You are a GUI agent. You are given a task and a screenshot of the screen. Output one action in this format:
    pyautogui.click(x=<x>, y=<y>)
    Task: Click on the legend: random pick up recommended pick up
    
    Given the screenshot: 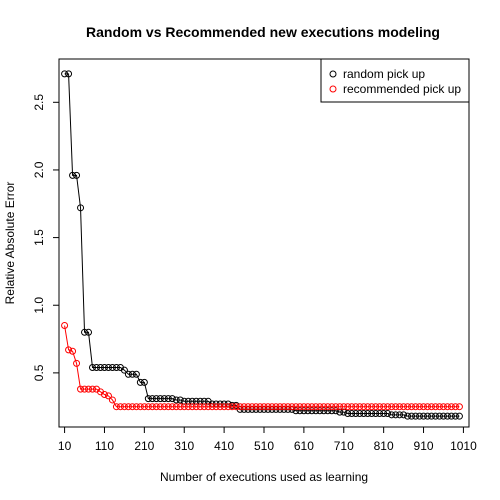 What is the action you would take?
    pyautogui.click(x=395, y=80)
    